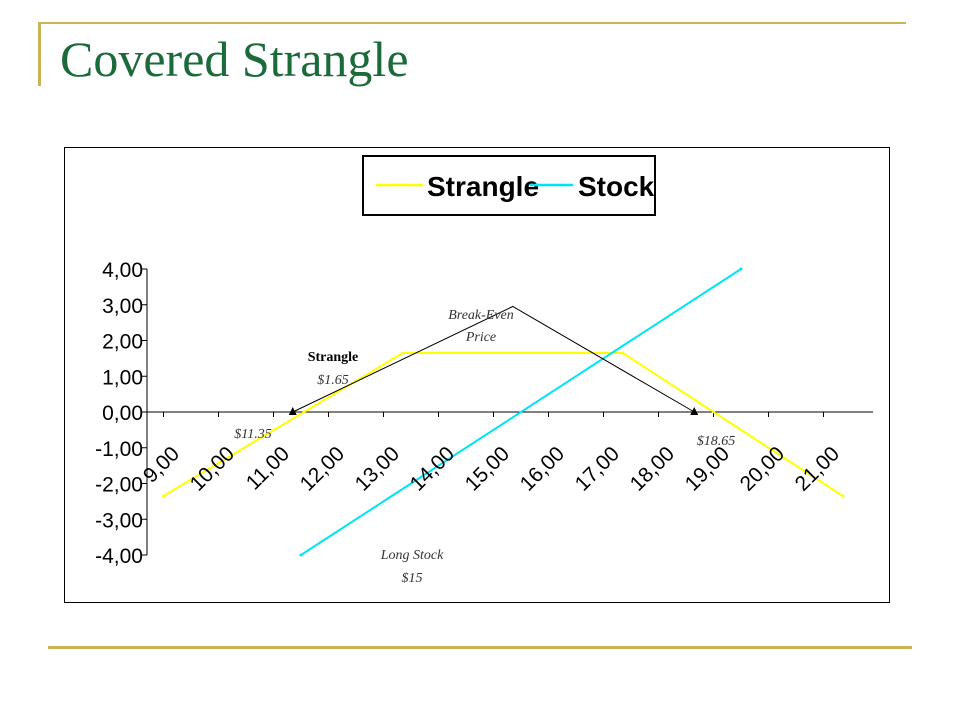  Describe the element at coordinates (122, 270) in the screenshot. I see `y-tick-label: 4,00` at that location.